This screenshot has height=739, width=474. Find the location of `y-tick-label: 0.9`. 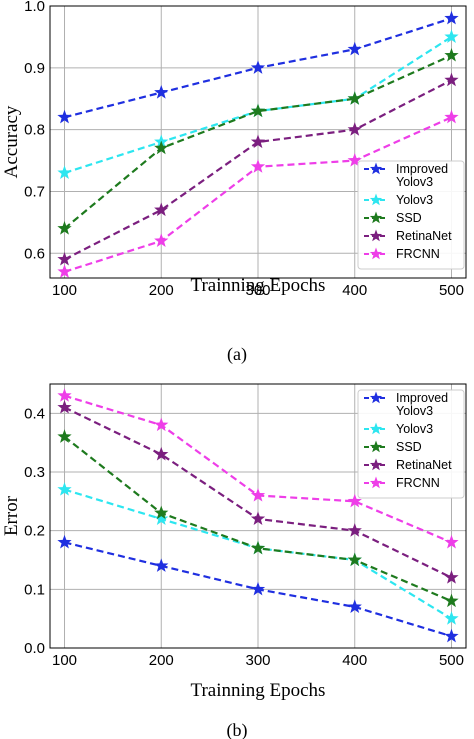

y-tick-label: 0.9 is located at coordinates (34, 68).